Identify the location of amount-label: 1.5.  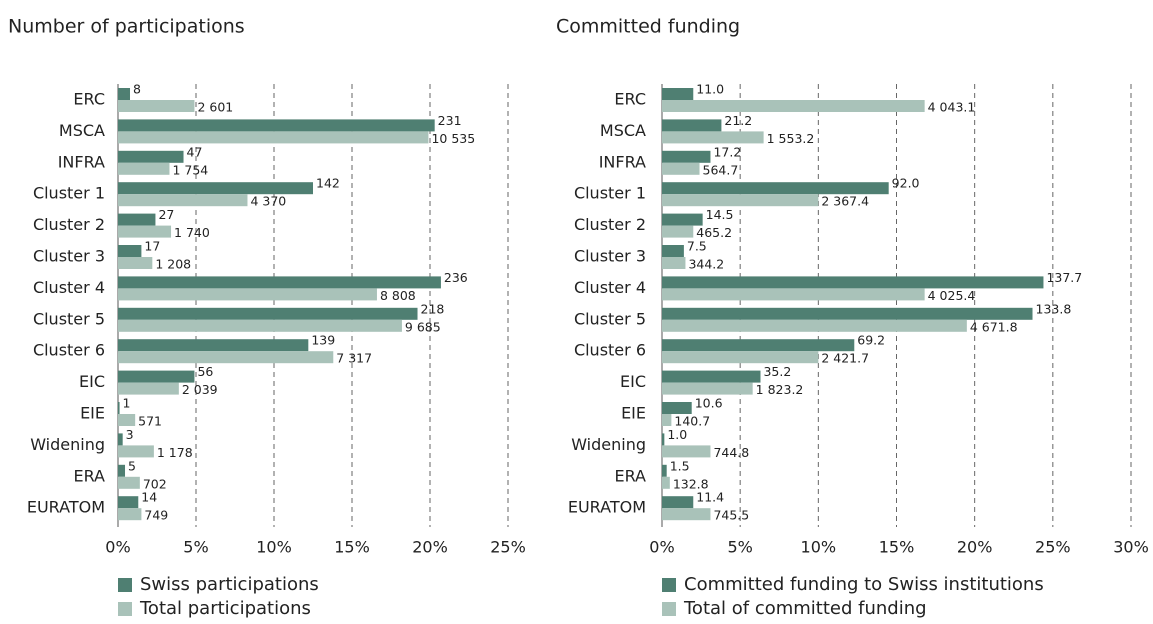
(680, 465).